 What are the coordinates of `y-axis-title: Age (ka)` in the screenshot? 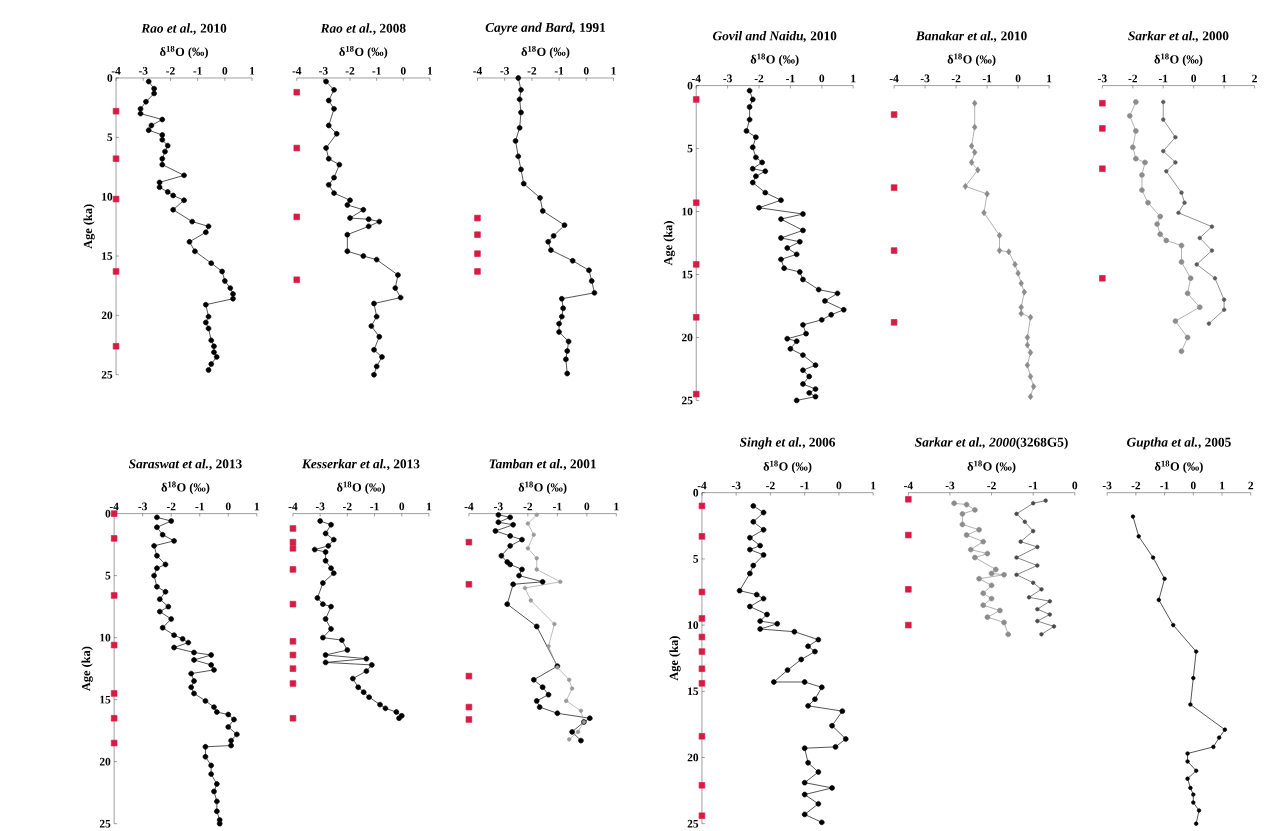 It's located at (675, 658).